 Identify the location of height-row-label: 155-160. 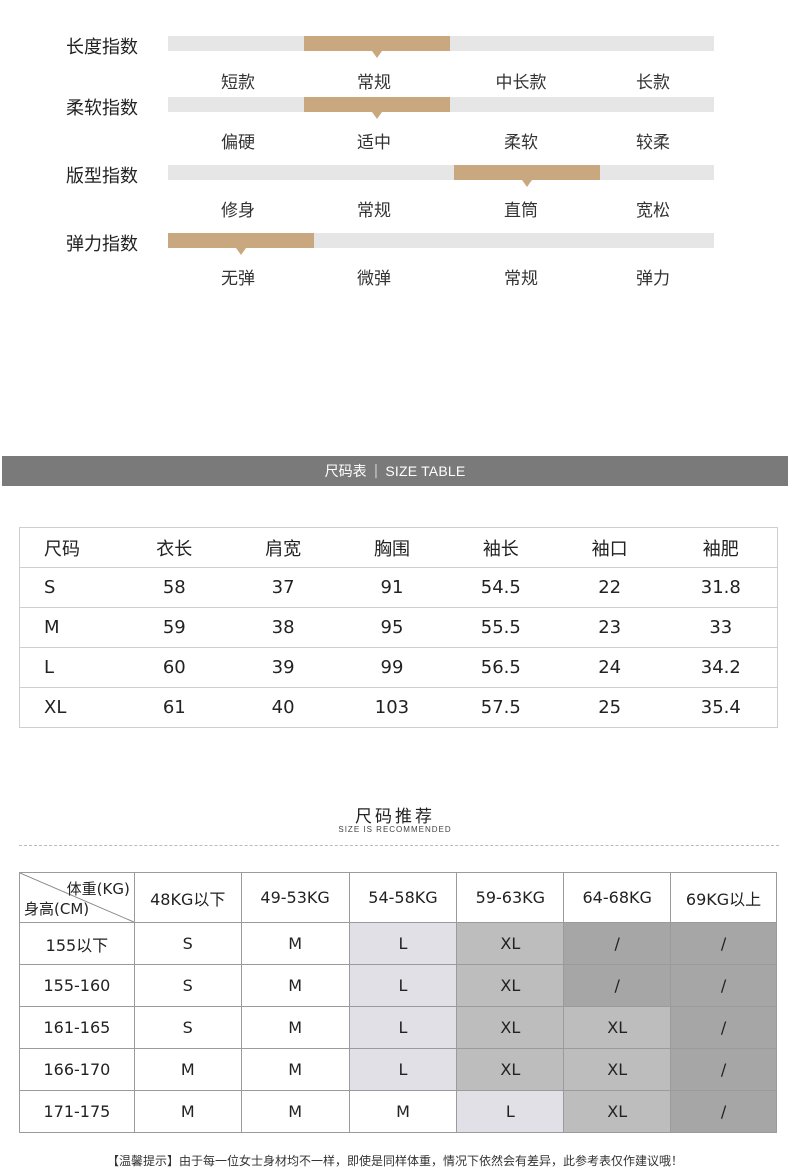
(77, 985).